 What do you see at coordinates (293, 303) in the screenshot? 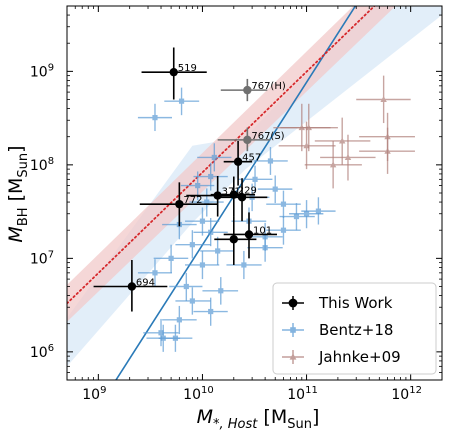
I see `legend-circle-marker` at bounding box center [293, 303].